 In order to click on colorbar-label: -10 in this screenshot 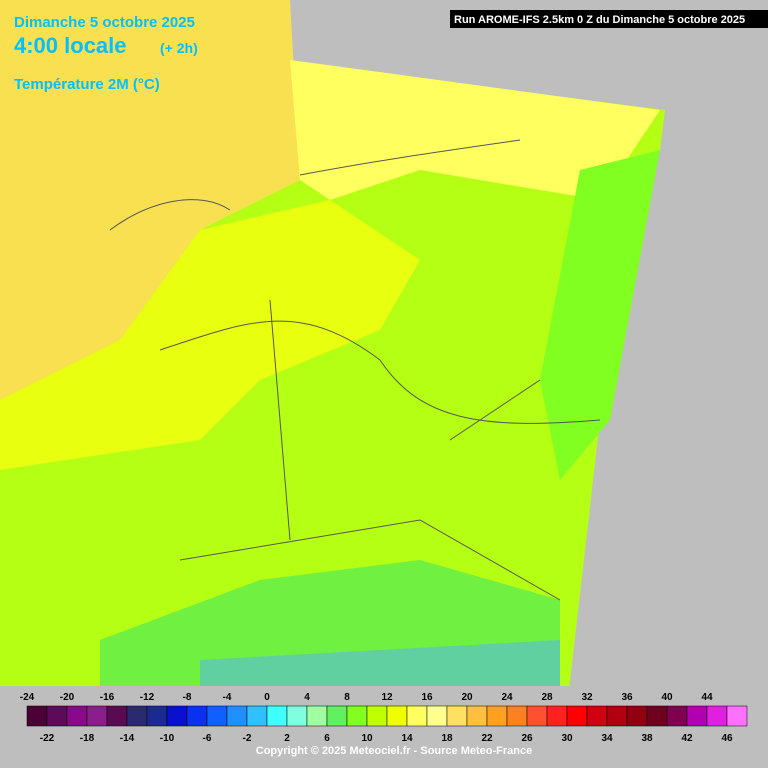, I will do `click(167, 738)`.